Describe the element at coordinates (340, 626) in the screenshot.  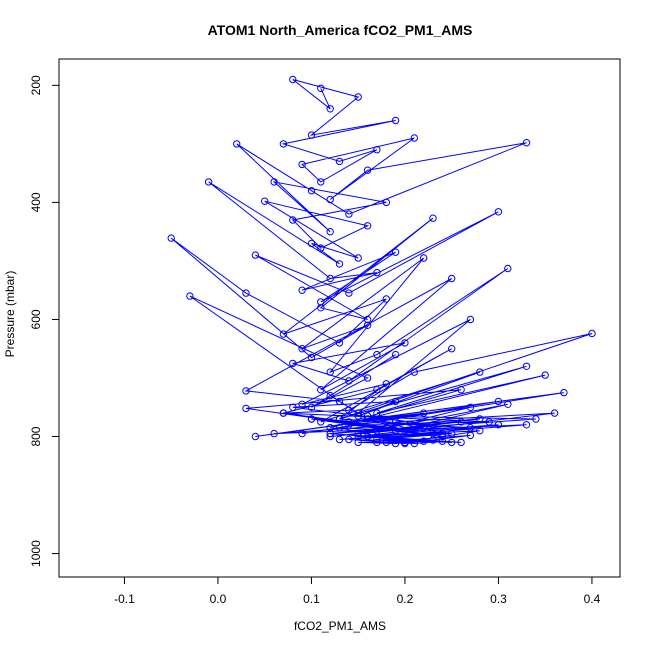
I see `x-axis-label: fCO2_PM1_AMS` at that location.